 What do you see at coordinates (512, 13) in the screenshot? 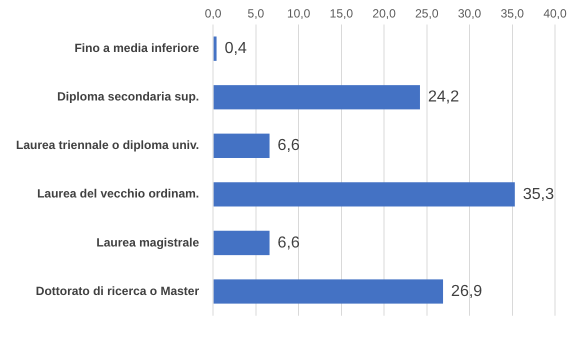
I see `x-tick-label: 35,0` at bounding box center [512, 13].